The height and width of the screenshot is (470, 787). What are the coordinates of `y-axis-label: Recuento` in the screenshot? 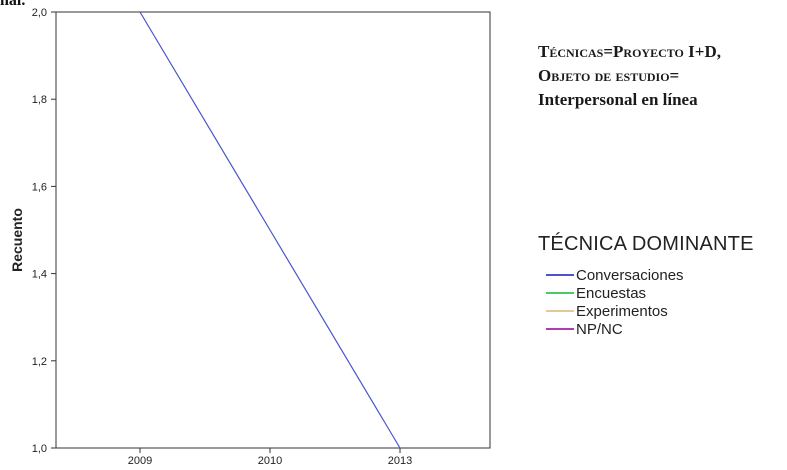 It's located at (17, 240).